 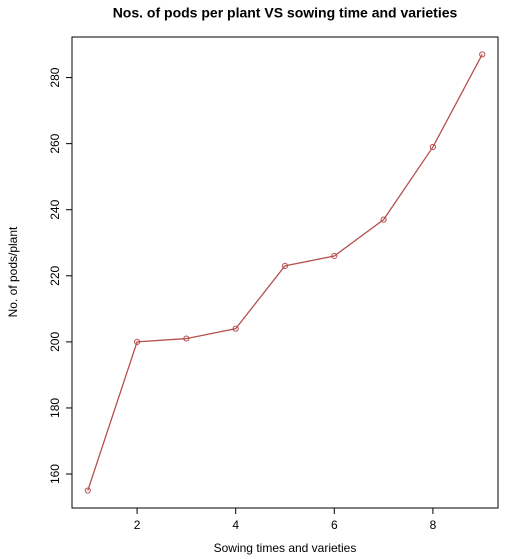 I want to click on x-tick-label: 8, so click(x=433, y=525).